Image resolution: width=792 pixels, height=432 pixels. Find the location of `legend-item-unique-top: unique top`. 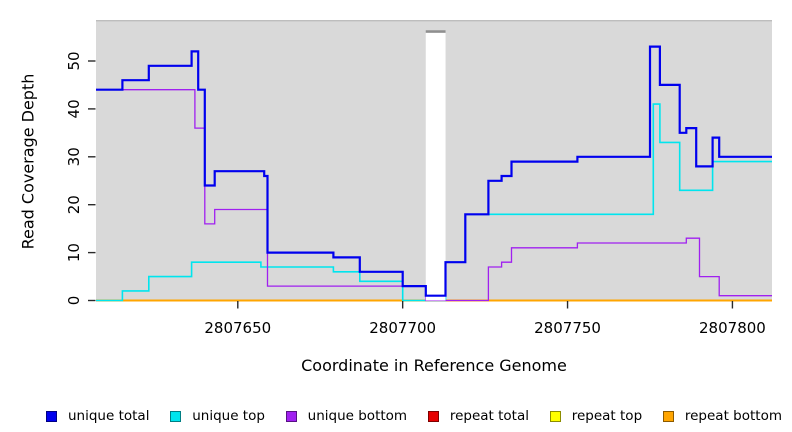

legend-item-unique-top: unique top is located at coordinates (217, 416).